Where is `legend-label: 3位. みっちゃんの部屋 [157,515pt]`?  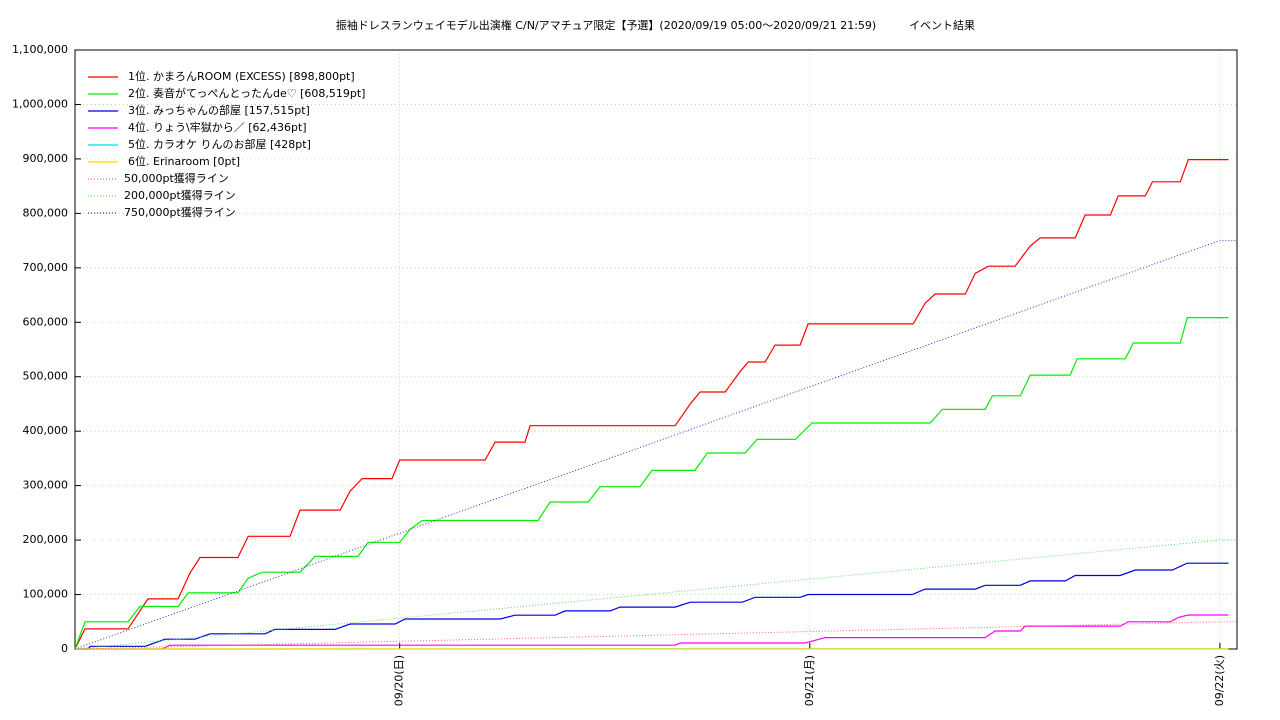 legend-label: 3位. みっちゃんの部屋 [157,515pt] is located at coordinates (219, 110).